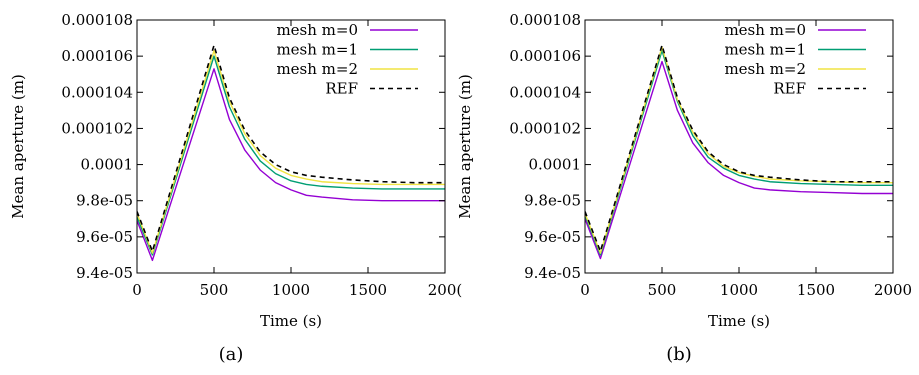 The height and width of the screenshot is (375, 919). What do you see at coordinates (893, 290) in the screenshot?
I see `x-tick-label: 2000` at bounding box center [893, 290].